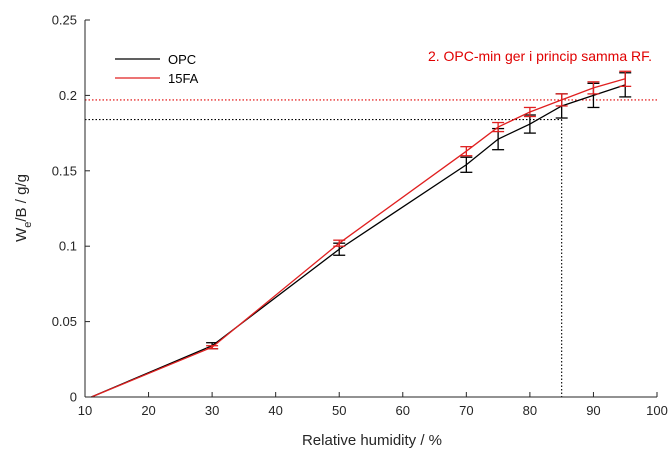 This screenshot has width=670, height=453. I want to click on legend-label-15fa: 15FA, so click(183, 78).